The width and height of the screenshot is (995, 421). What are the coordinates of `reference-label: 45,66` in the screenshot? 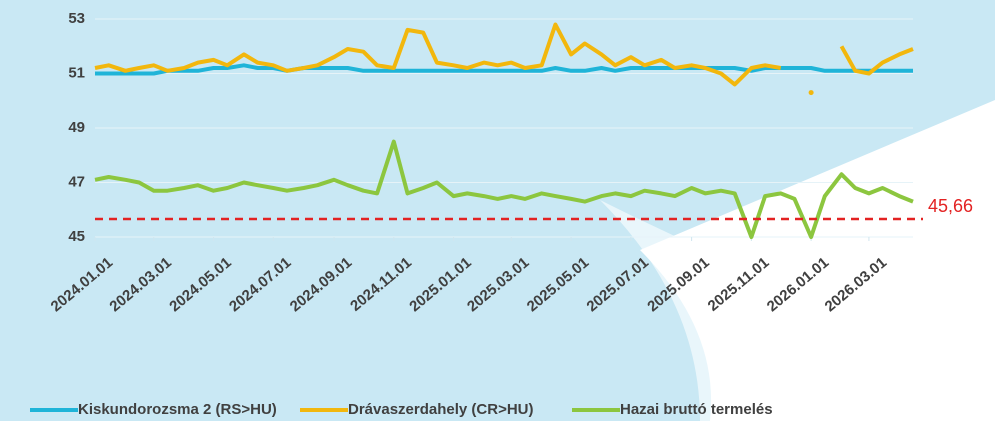 It's located at (950, 206).